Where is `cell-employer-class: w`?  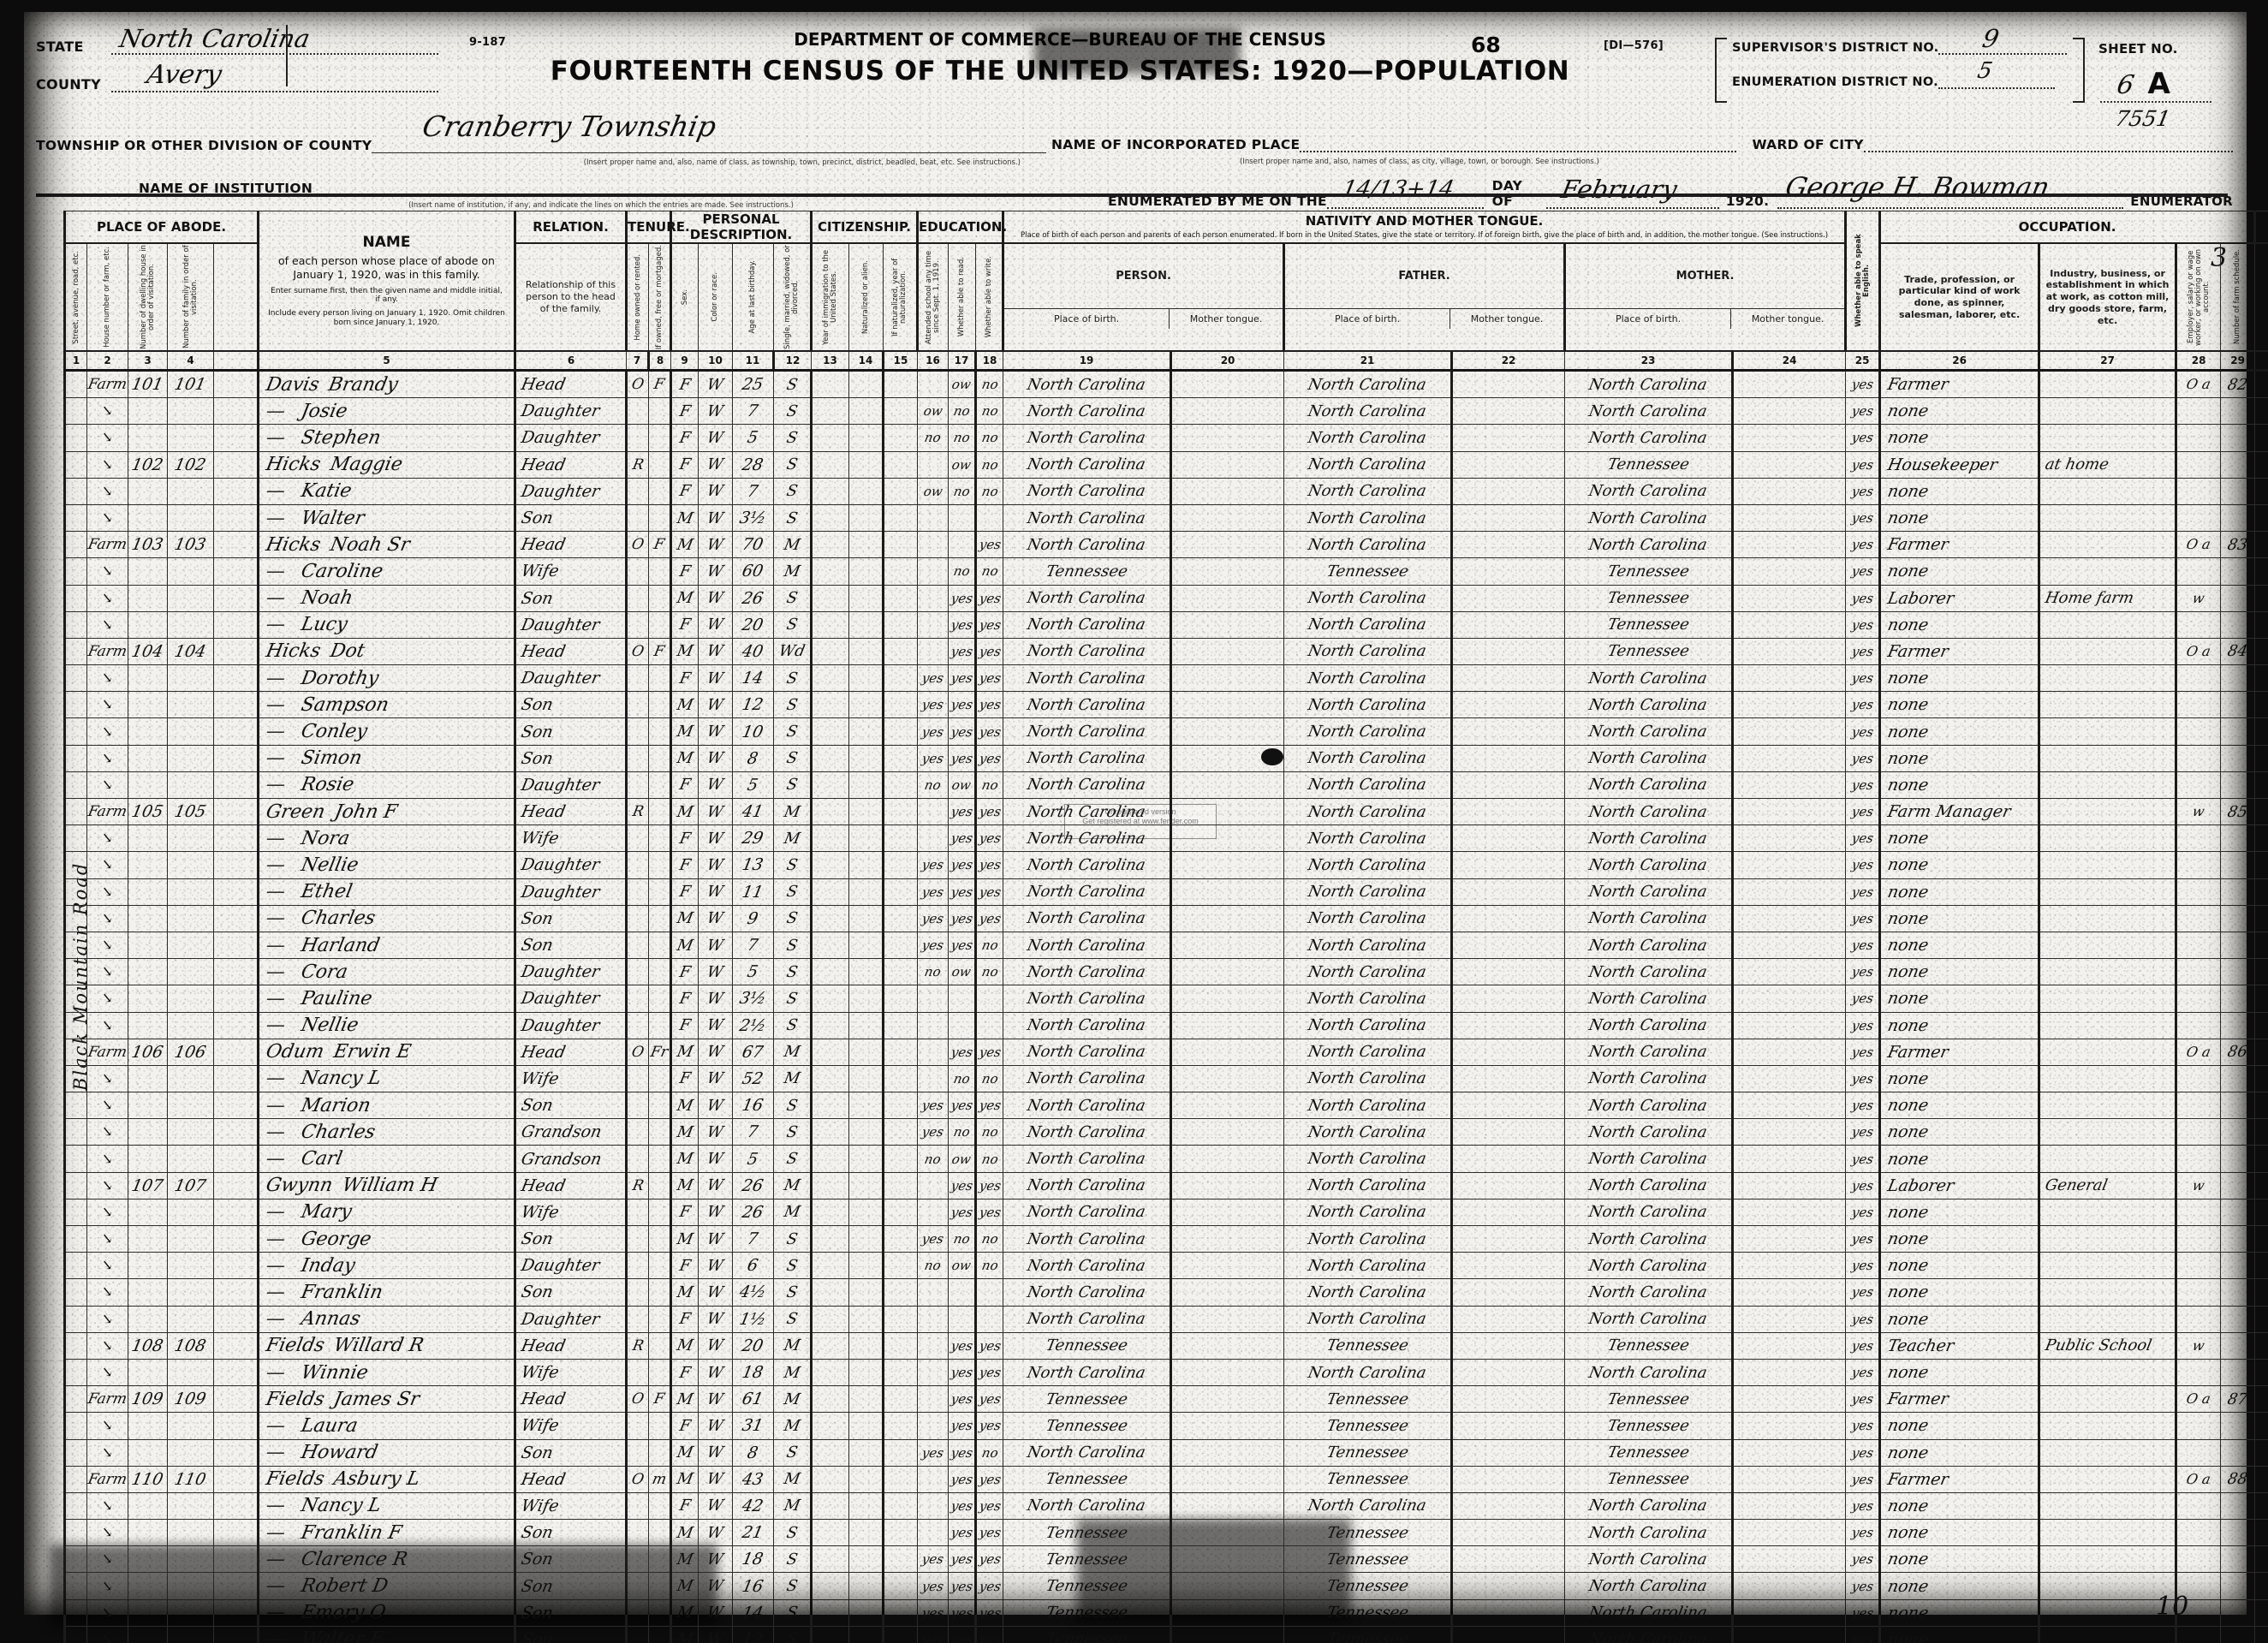
cell-employer-class: w is located at coordinates (2198, 1345).